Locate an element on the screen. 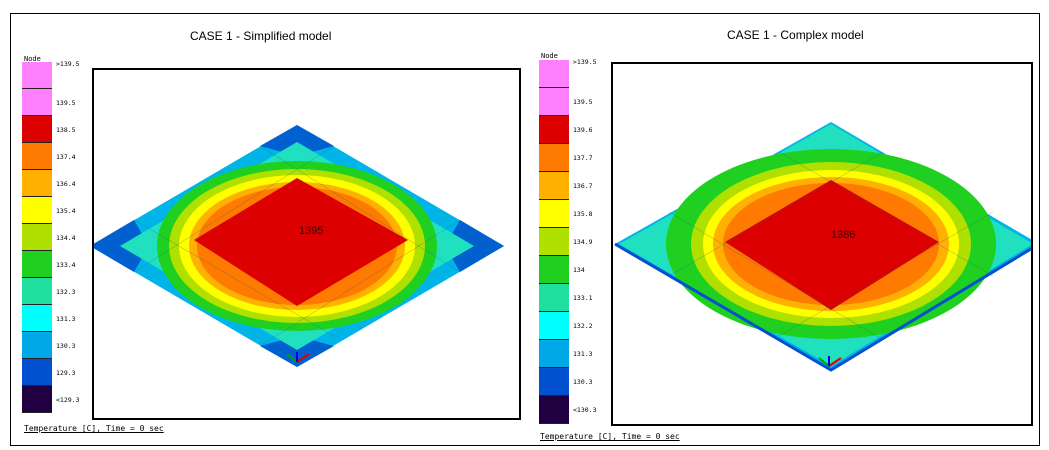 The image size is (1049, 450). legend-value: 136.4 is located at coordinates (66, 183).